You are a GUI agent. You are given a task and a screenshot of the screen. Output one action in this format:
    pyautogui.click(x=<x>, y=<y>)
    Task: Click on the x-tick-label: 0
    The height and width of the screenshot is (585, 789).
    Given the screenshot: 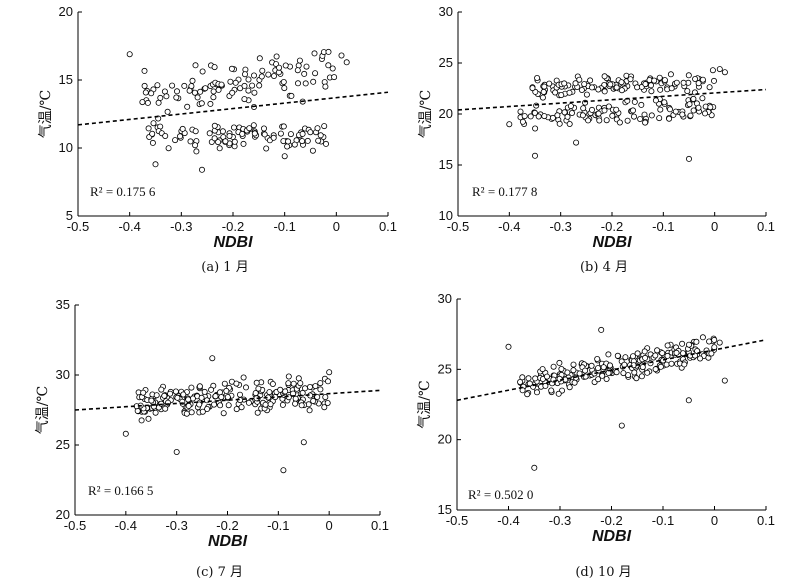 What is the action you would take?
    pyautogui.click(x=714, y=520)
    